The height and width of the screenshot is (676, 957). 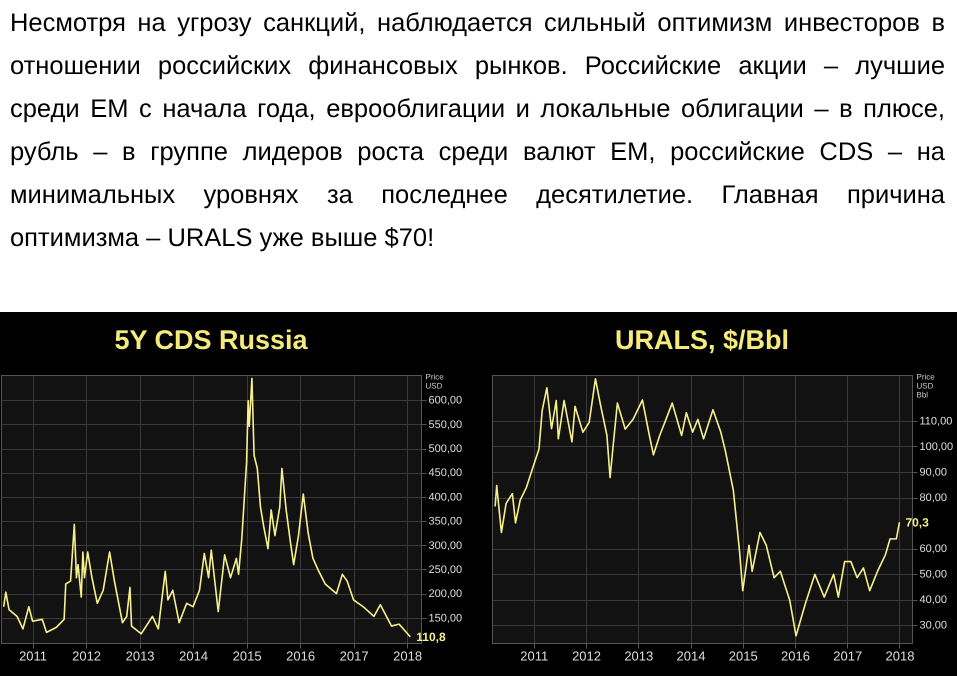 I want to click on y-tick-label: 80,00, so click(x=934, y=498).